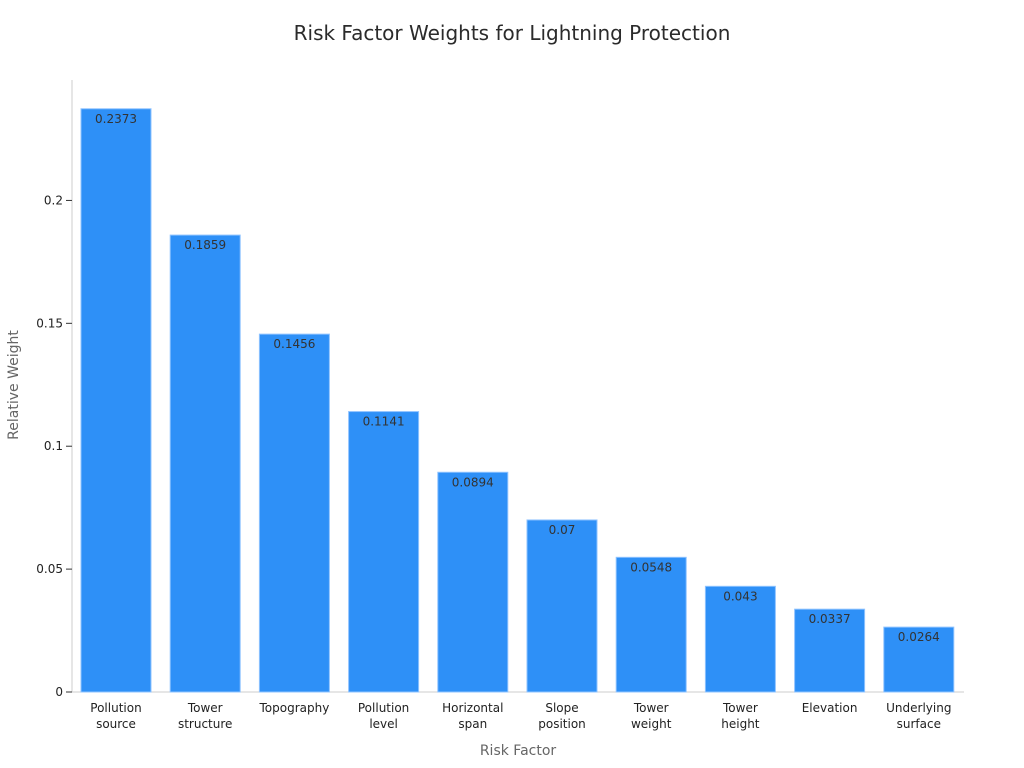 The height and width of the screenshot is (768, 1024). What do you see at coordinates (562, 530) in the screenshot?
I see `data-label: 0.07` at bounding box center [562, 530].